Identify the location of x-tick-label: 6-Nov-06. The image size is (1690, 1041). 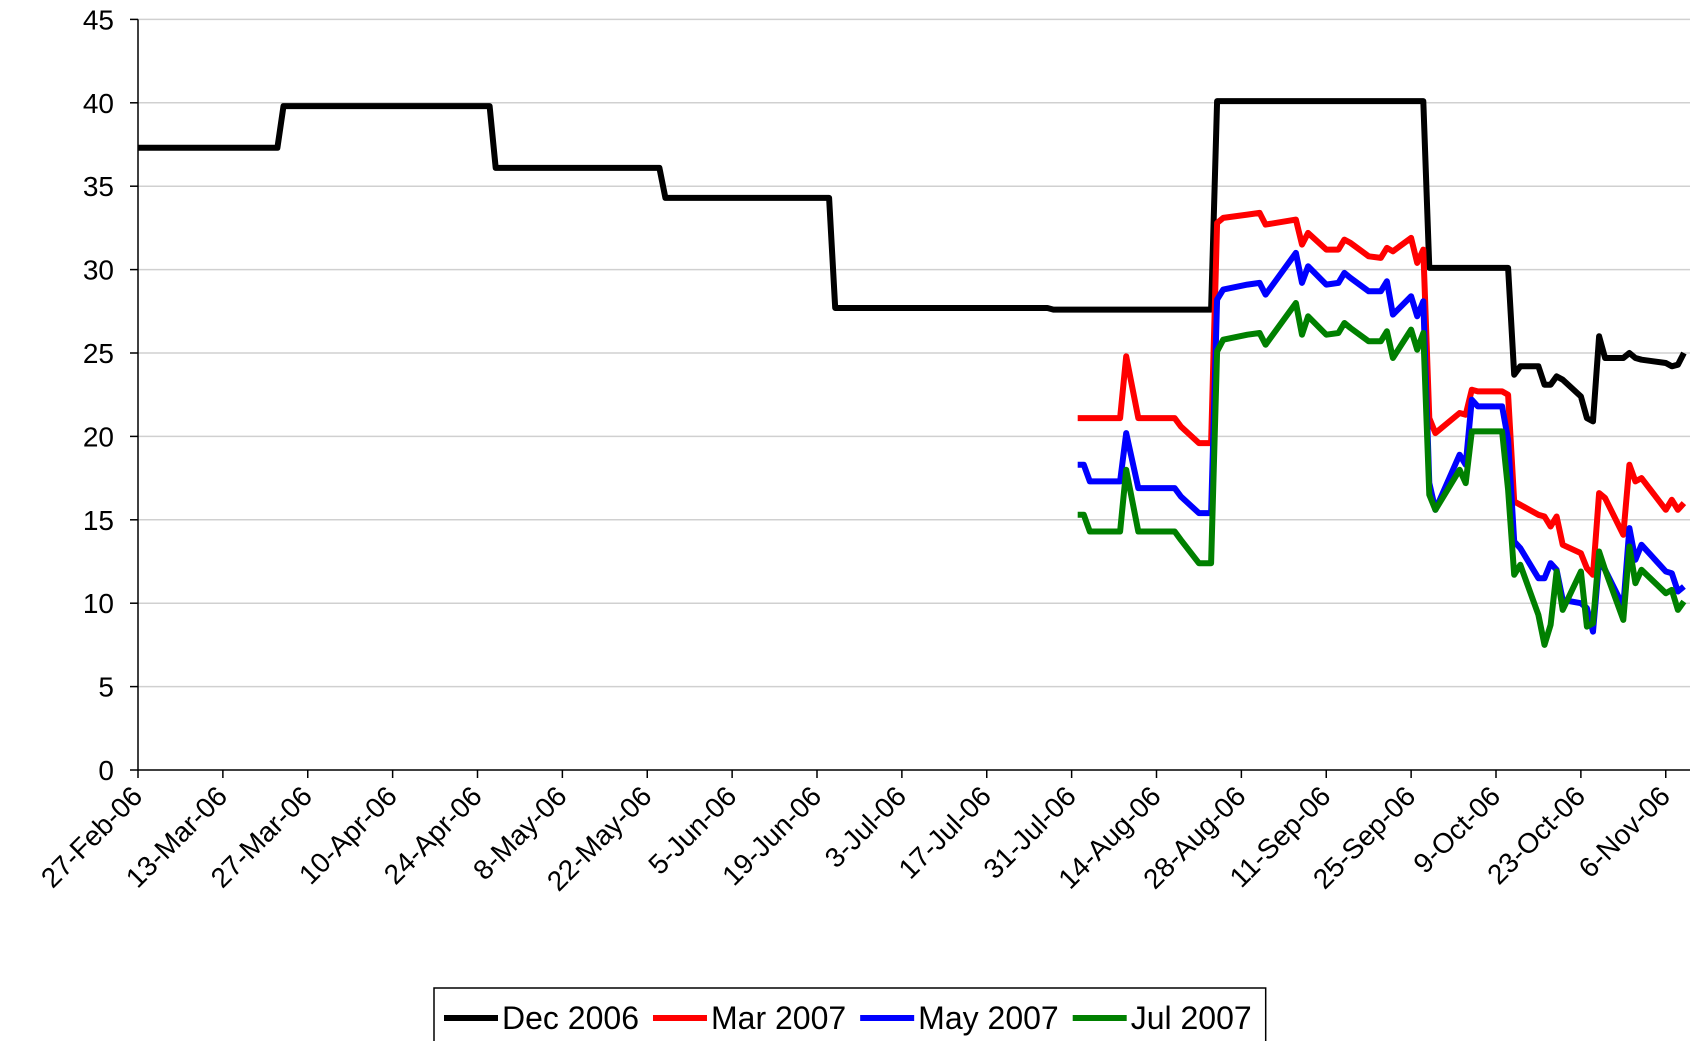
(1624, 831).